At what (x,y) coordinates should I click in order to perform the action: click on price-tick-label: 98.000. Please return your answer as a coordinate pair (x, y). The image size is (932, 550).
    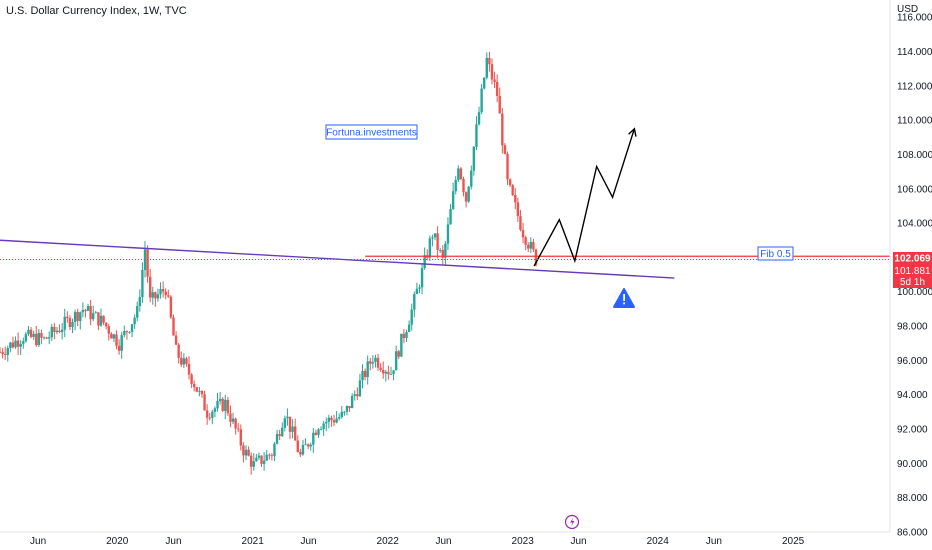
    Looking at the image, I should click on (912, 327).